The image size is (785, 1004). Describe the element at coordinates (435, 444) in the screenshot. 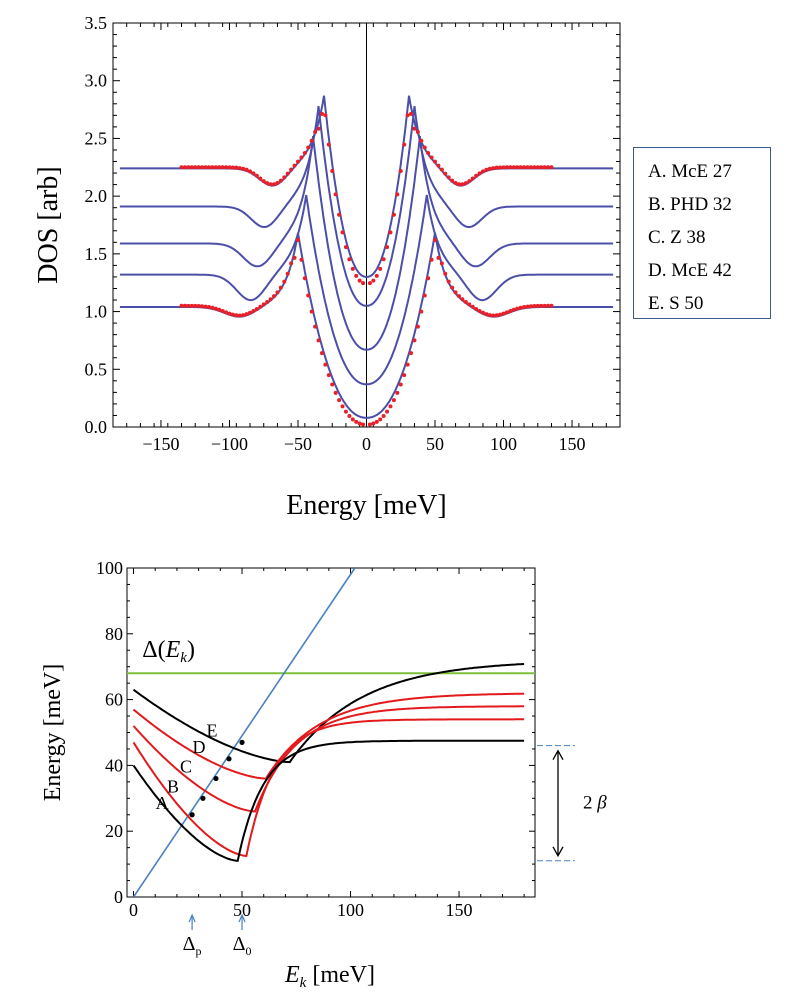

I see `x-tick-label: 50` at that location.